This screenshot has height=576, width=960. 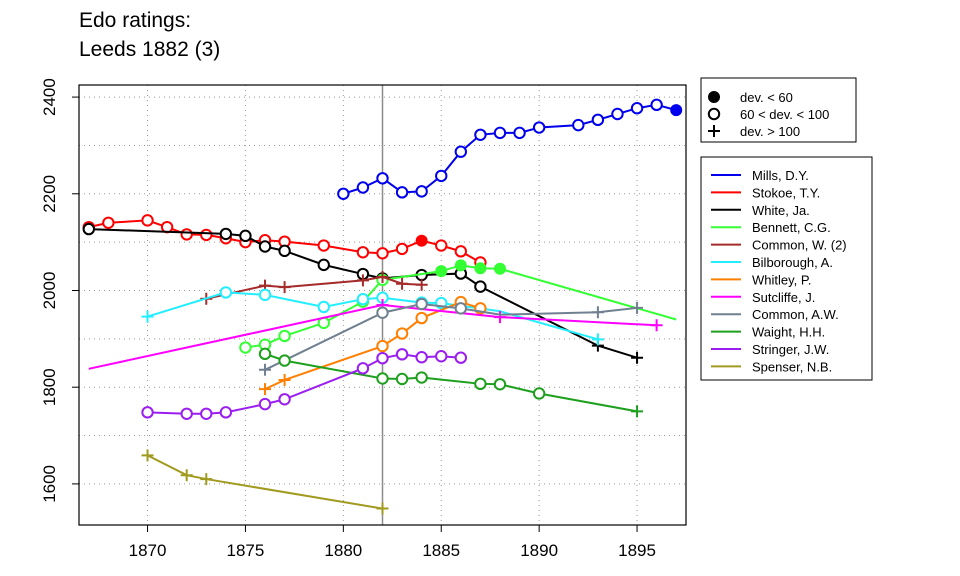 What do you see at coordinates (441, 550) in the screenshot?
I see `x-tick-label: 1885` at bounding box center [441, 550].